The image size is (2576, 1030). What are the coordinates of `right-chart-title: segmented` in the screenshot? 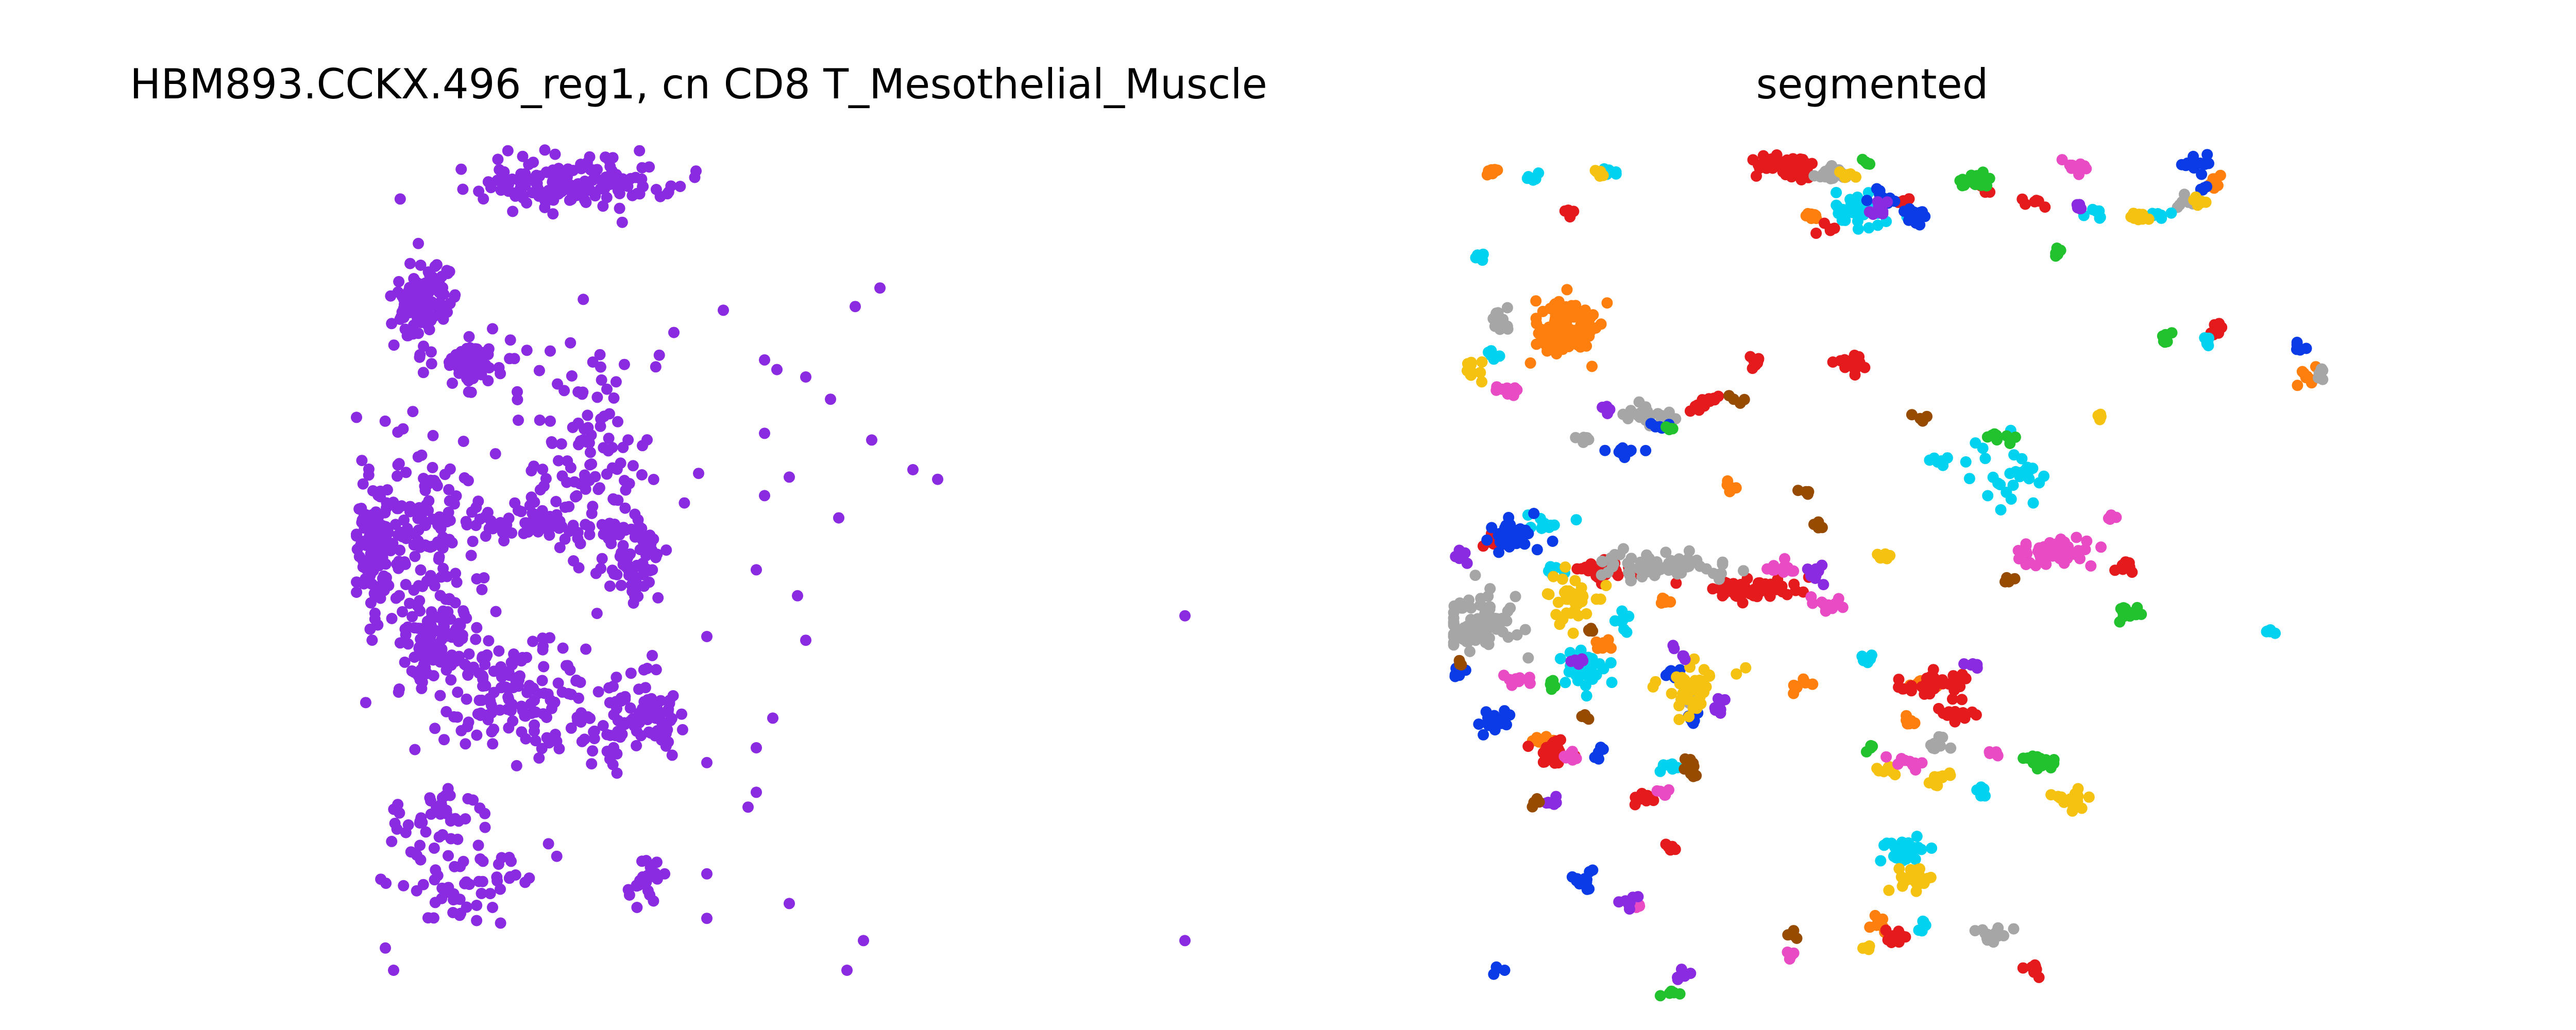 It's located at (1872, 84).